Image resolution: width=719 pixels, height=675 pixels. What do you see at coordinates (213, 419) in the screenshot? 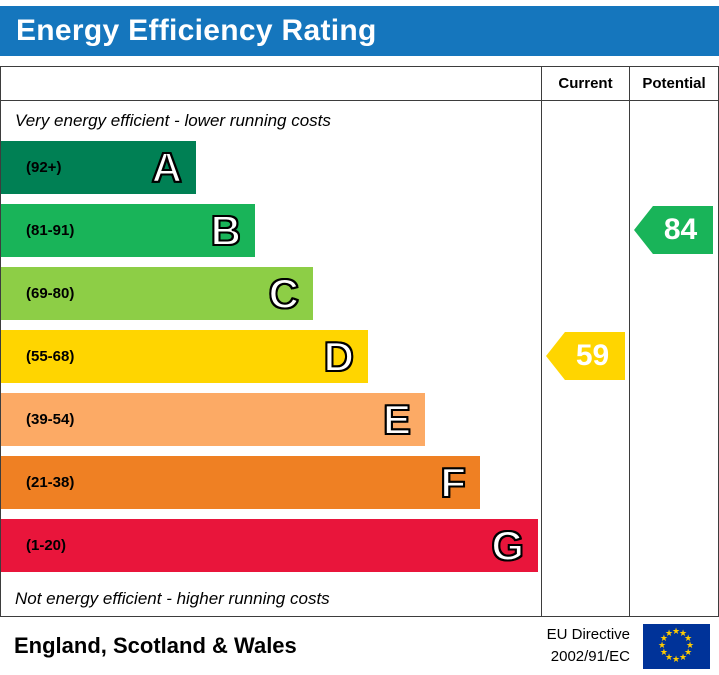
I see `band-bar-e: (39-54) E` at bounding box center [213, 419].